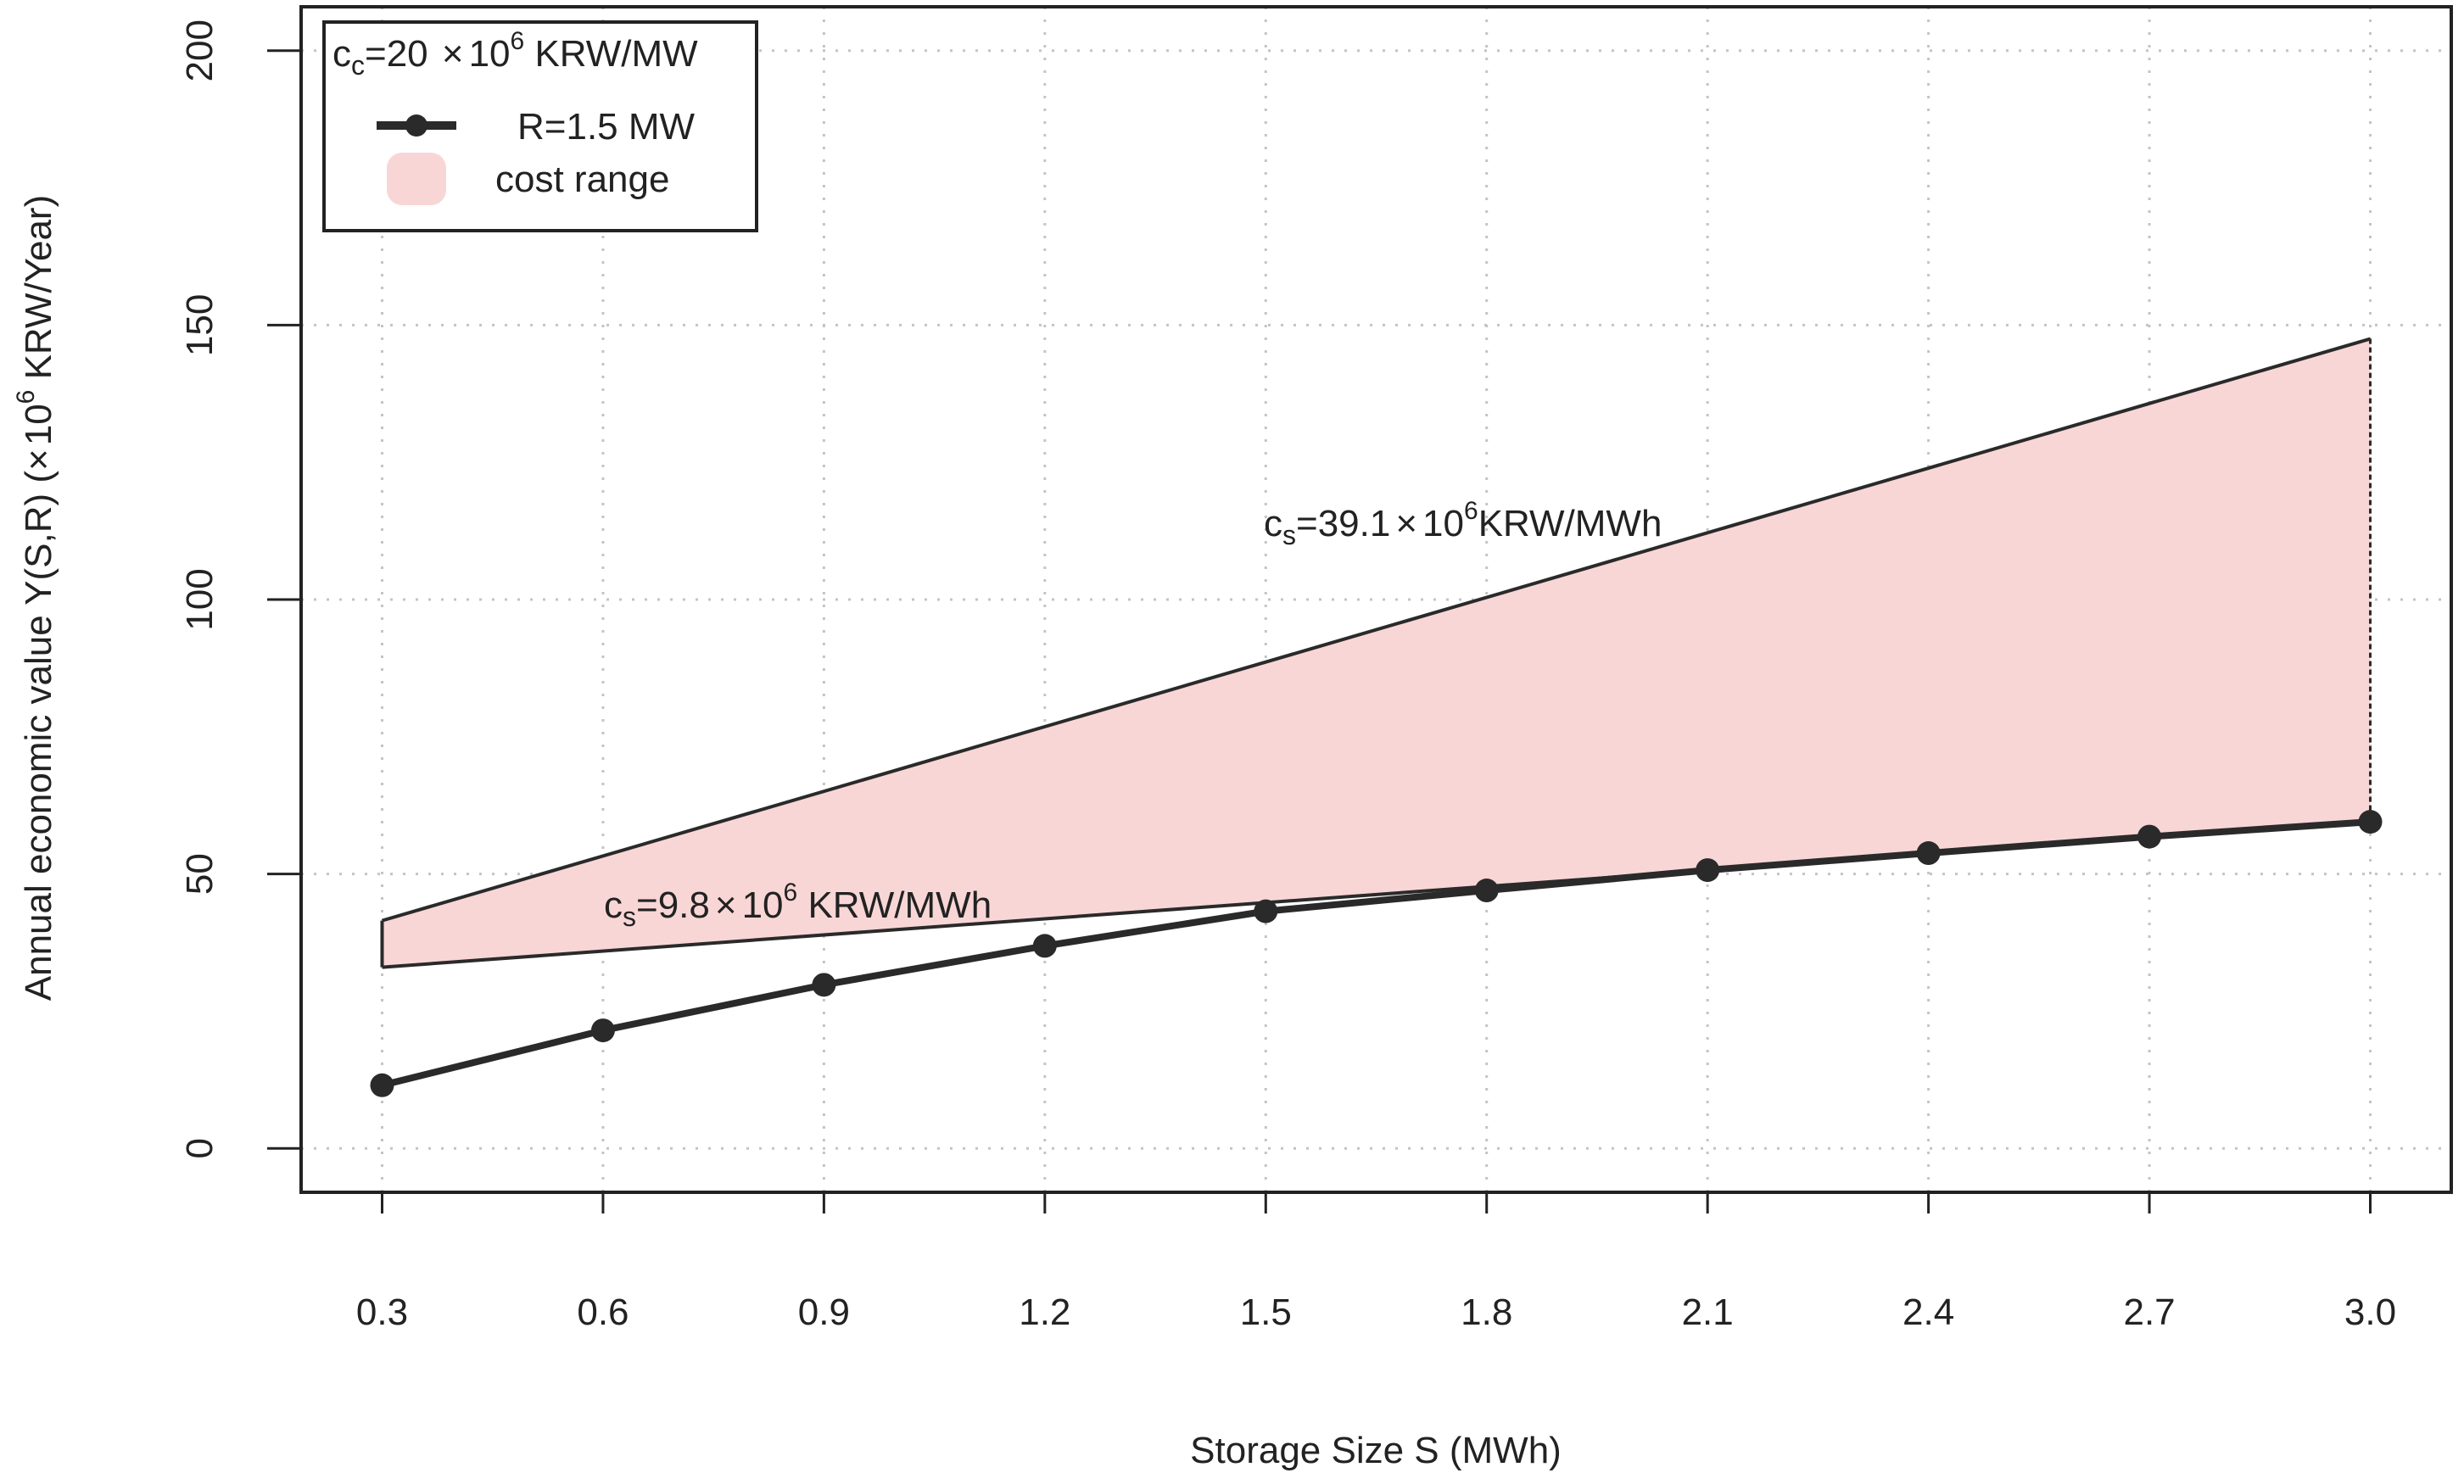 The height and width of the screenshot is (1484, 2464). What do you see at coordinates (416, 125) in the screenshot?
I see `legend-series-marker-icon` at bounding box center [416, 125].